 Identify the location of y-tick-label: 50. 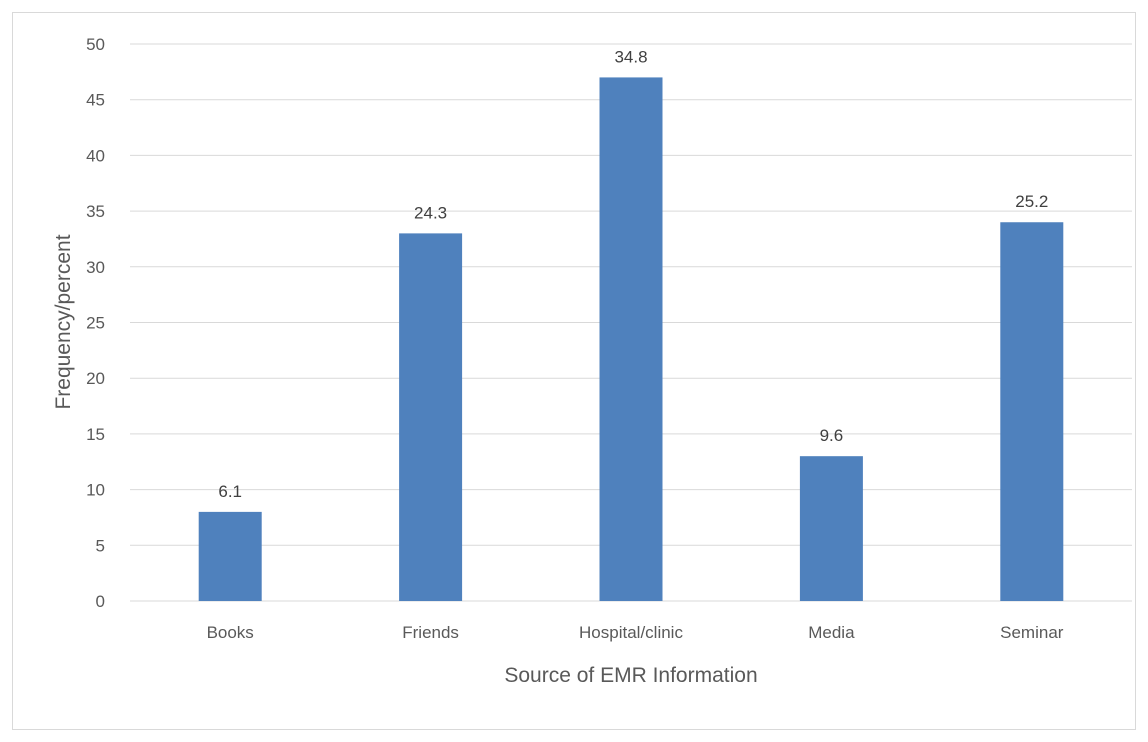
(95, 44).